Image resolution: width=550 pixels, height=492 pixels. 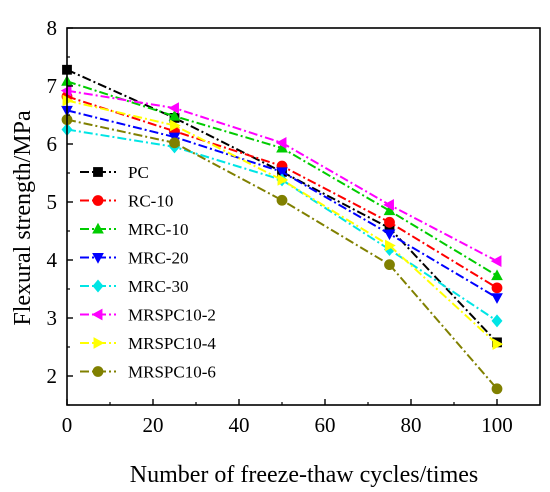 What do you see at coordinates (304, 475) in the screenshot?
I see `x-axis-title: Number of freeze-thaw cycles/times` at bounding box center [304, 475].